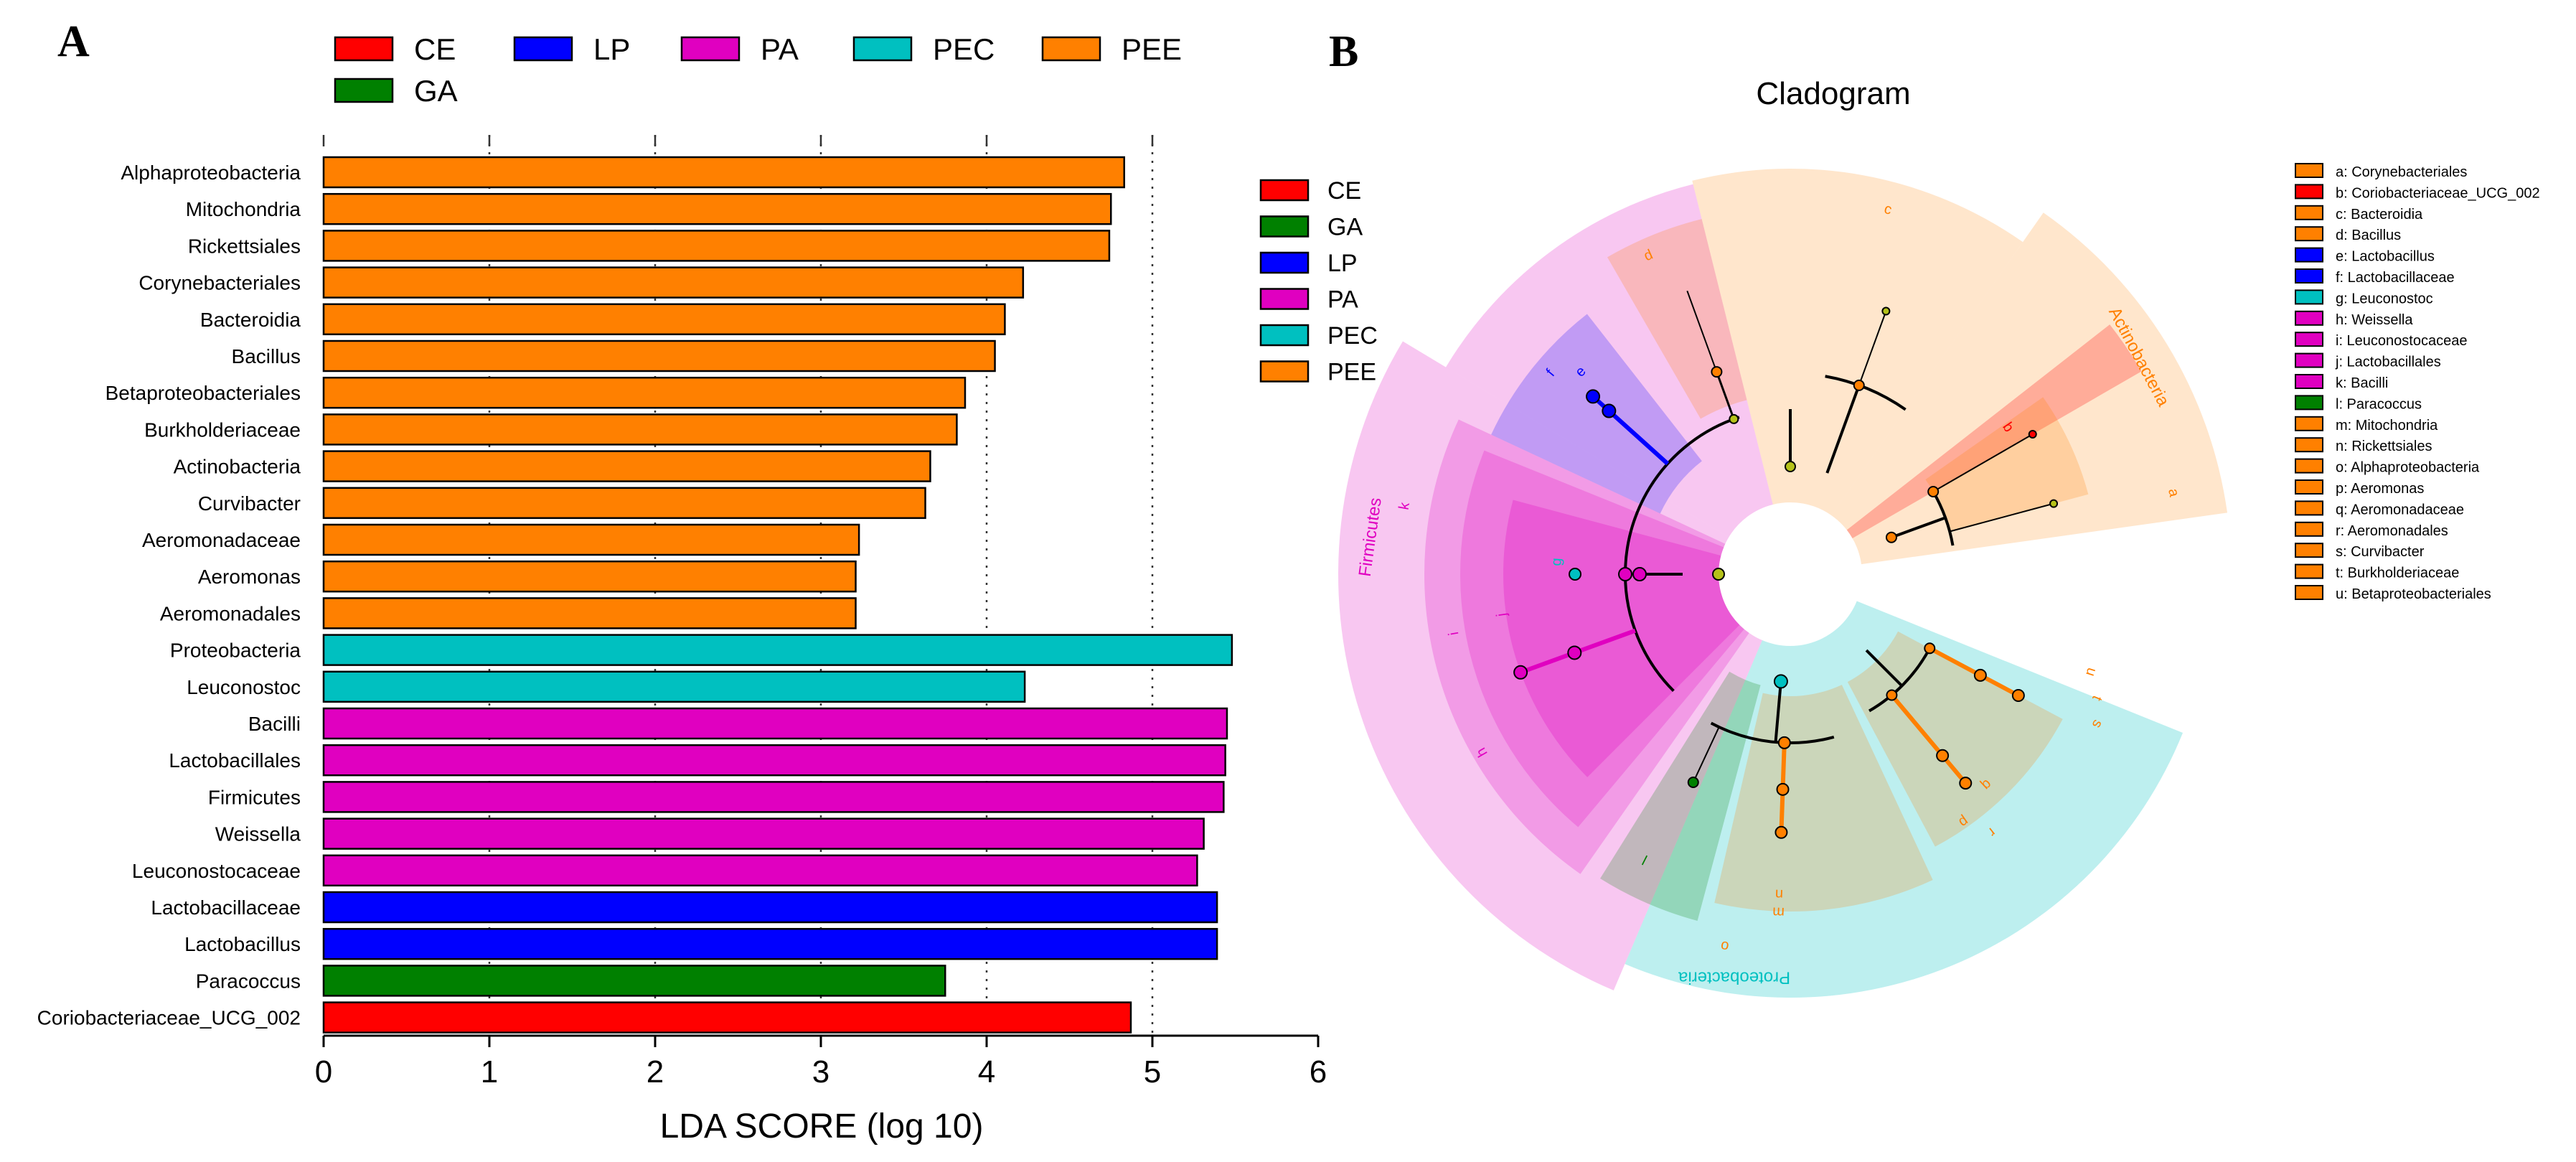 The image size is (2576, 1162). I want to click on bar-bacilli, so click(775, 723).